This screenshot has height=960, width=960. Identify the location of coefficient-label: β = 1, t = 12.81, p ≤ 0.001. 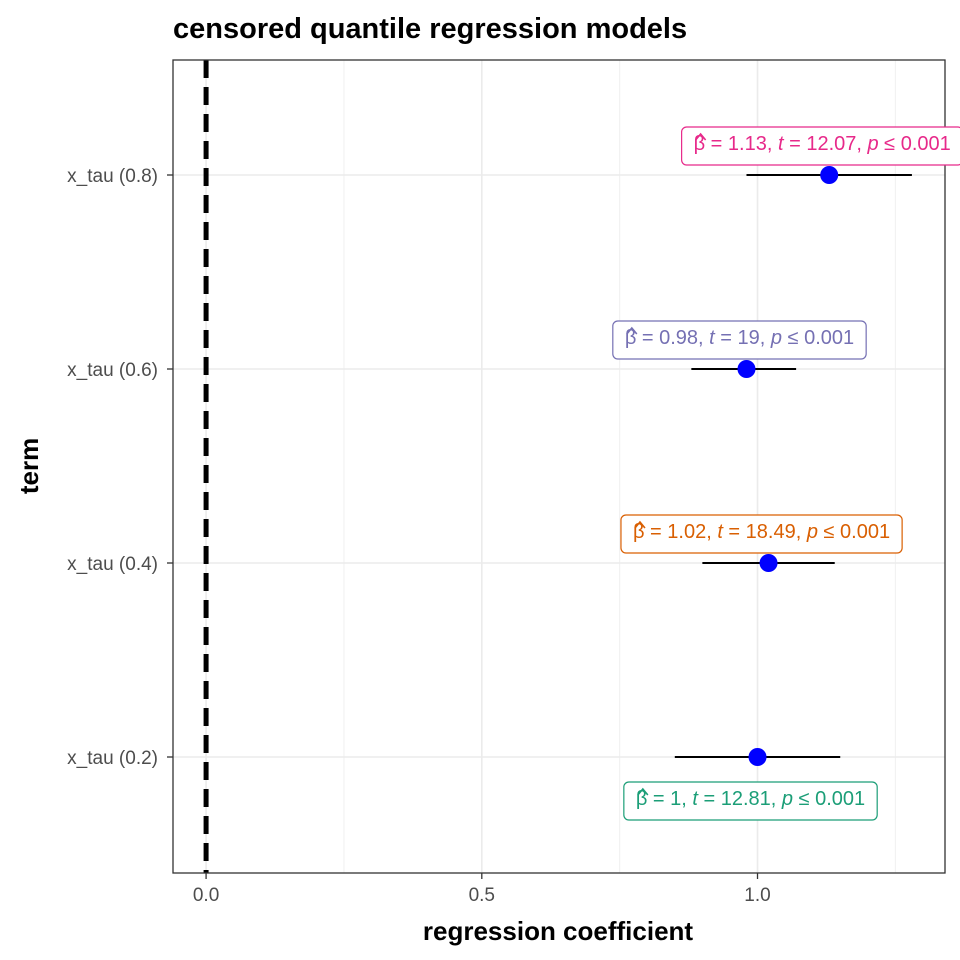
(750, 799).